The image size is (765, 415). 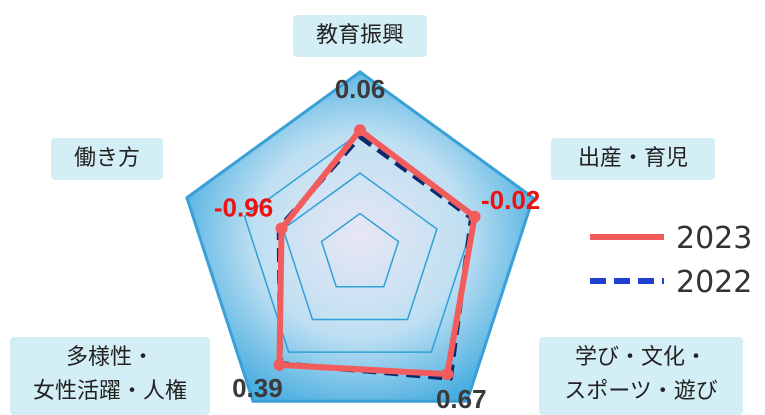 I want to click on axis-label-childbirth: 出産・育児, so click(x=633, y=159).